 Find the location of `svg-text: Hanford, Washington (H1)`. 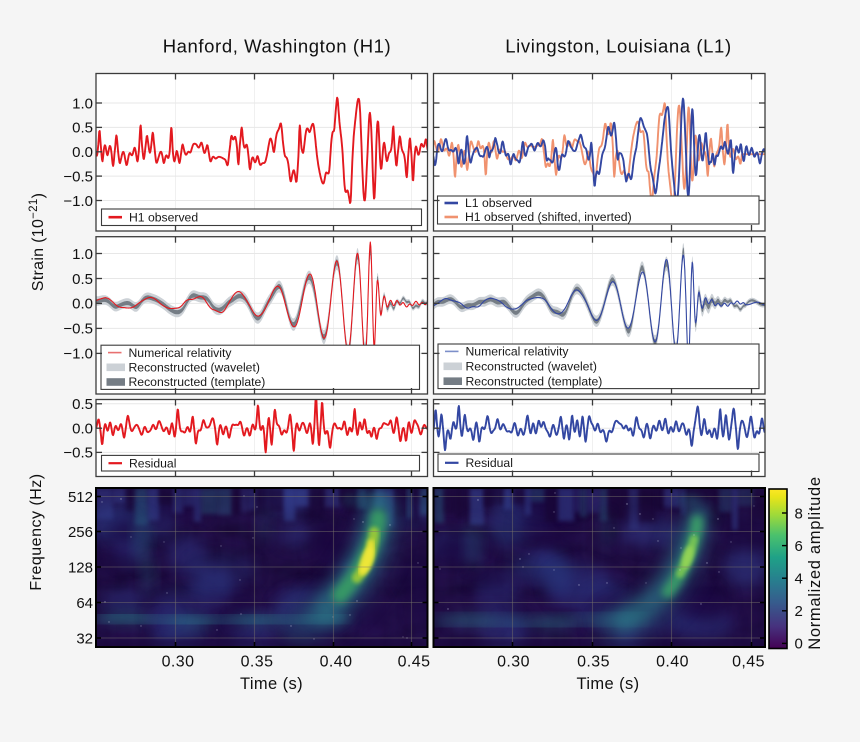

svg-text: Hanford, Washington (H1) is located at coordinates (277, 46).